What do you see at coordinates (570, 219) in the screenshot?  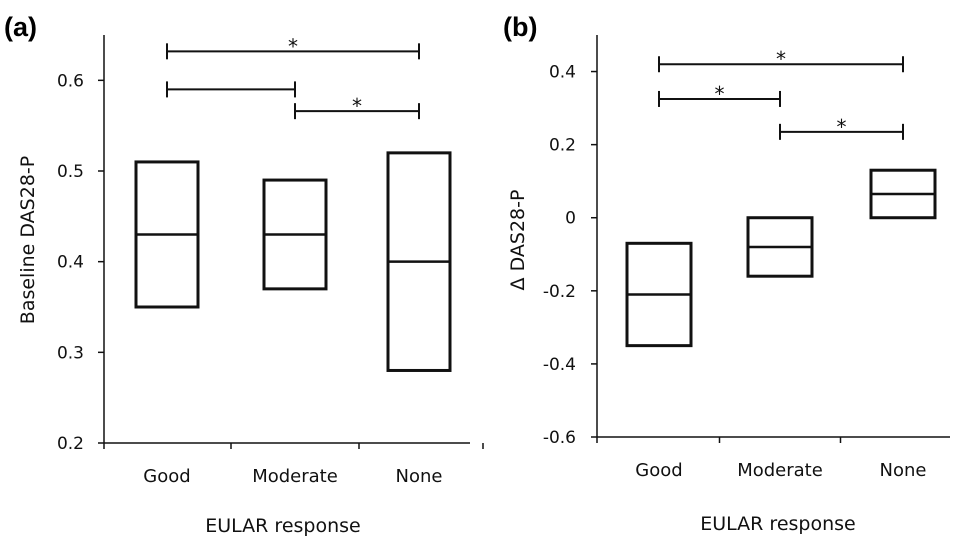 I see `y-tick-label: 0` at bounding box center [570, 219].